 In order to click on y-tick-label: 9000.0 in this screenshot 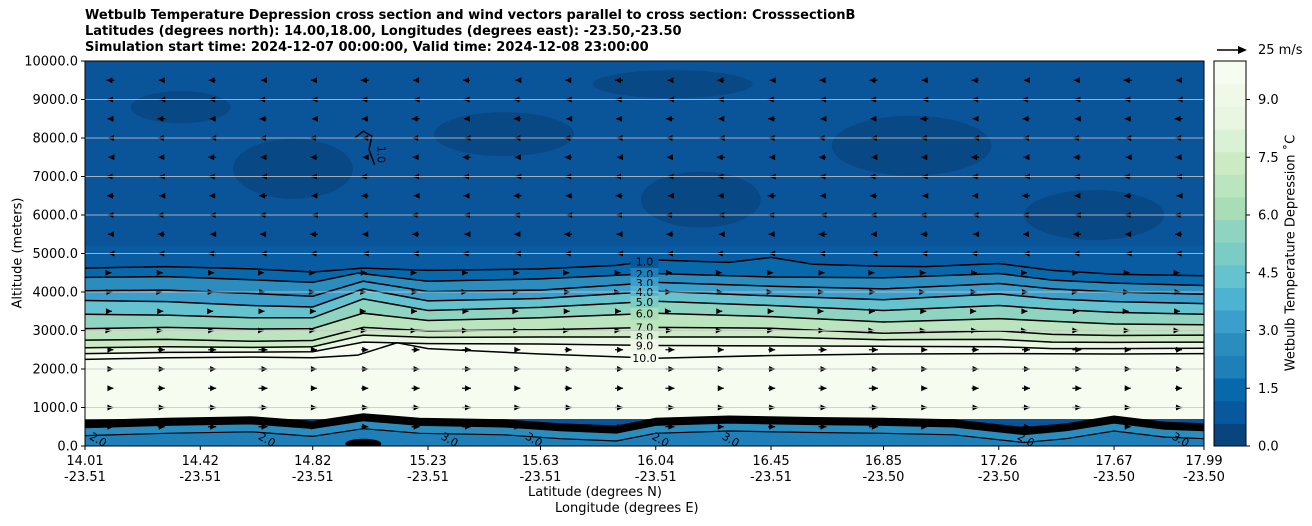, I will do `click(56, 100)`.